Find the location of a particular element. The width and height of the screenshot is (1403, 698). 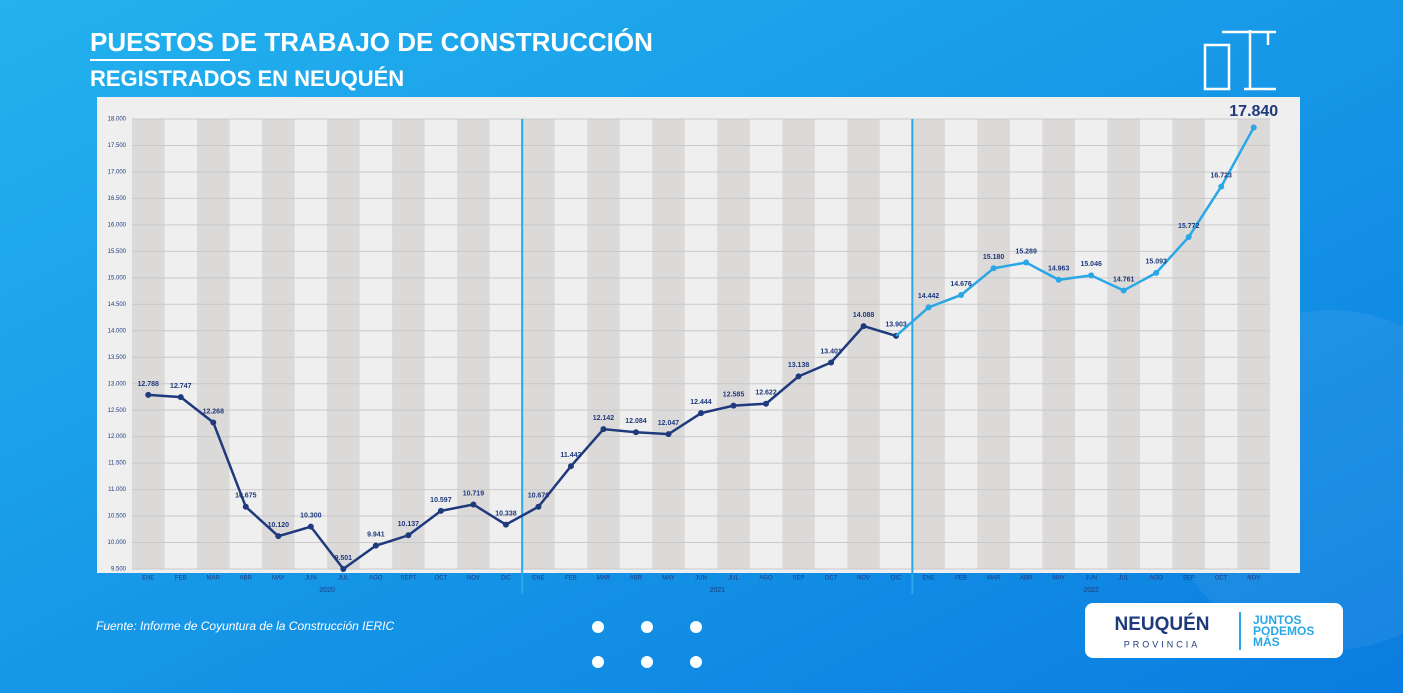

y-tick-label: 10.000 is located at coordinates (117, 543).